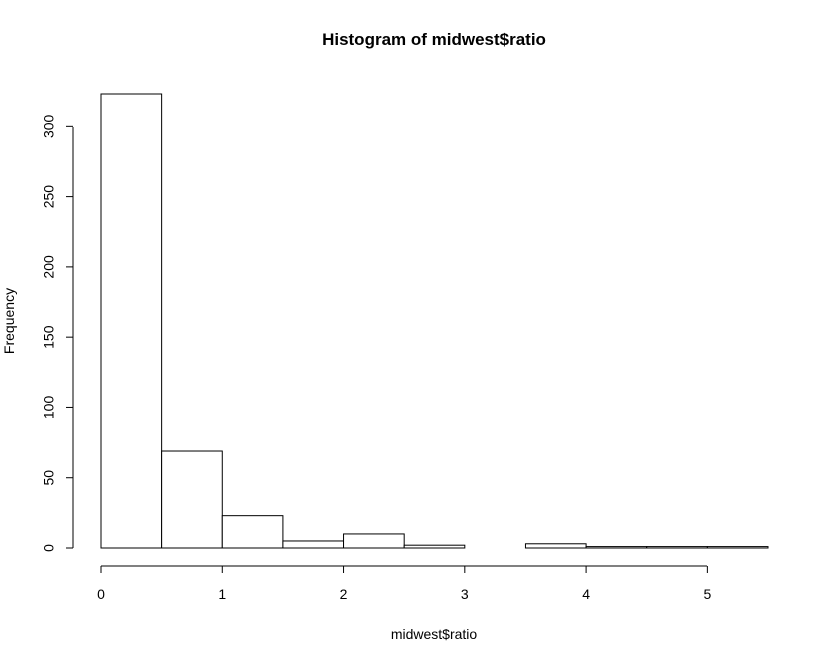  I want to click on y-ticks: 0 50 100 150 200 250 300, so click(57, 333).